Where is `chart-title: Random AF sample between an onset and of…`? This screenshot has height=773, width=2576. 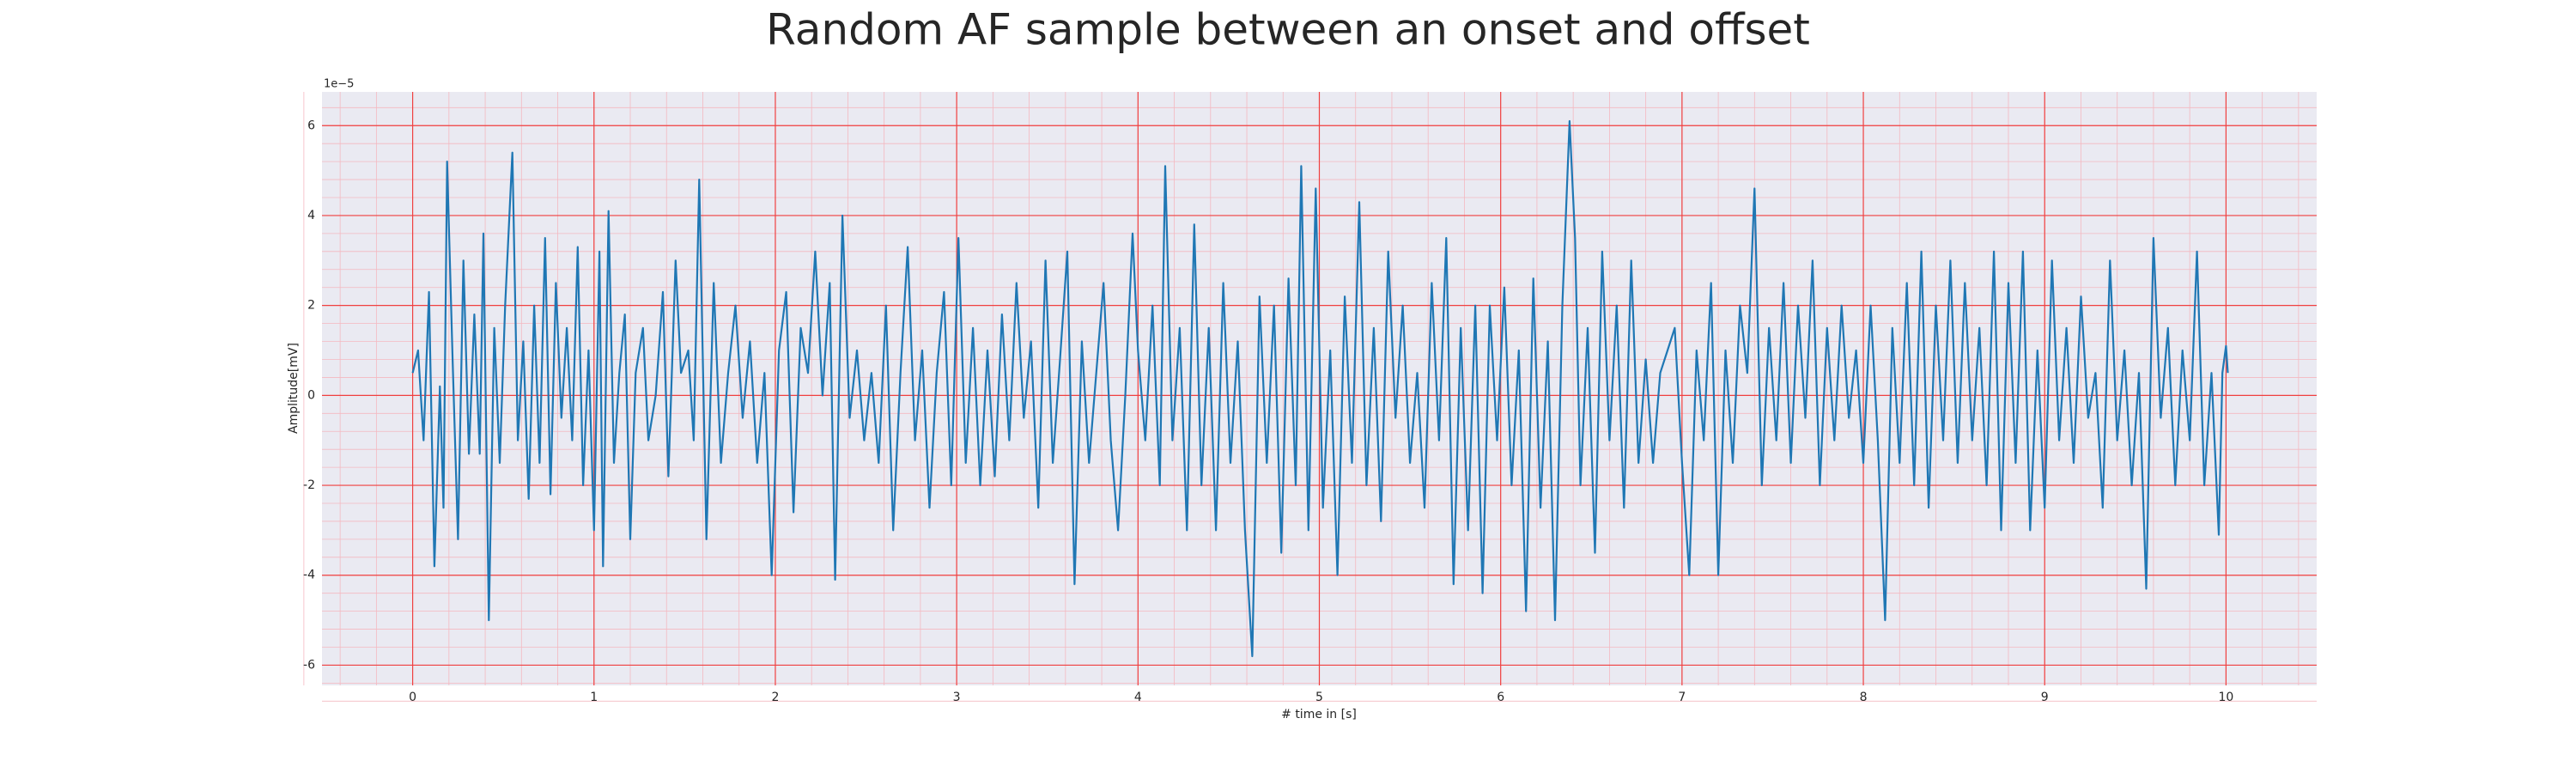
chart-title: Random AF sample between an onset and of… is located at coordinates (1288, 30).